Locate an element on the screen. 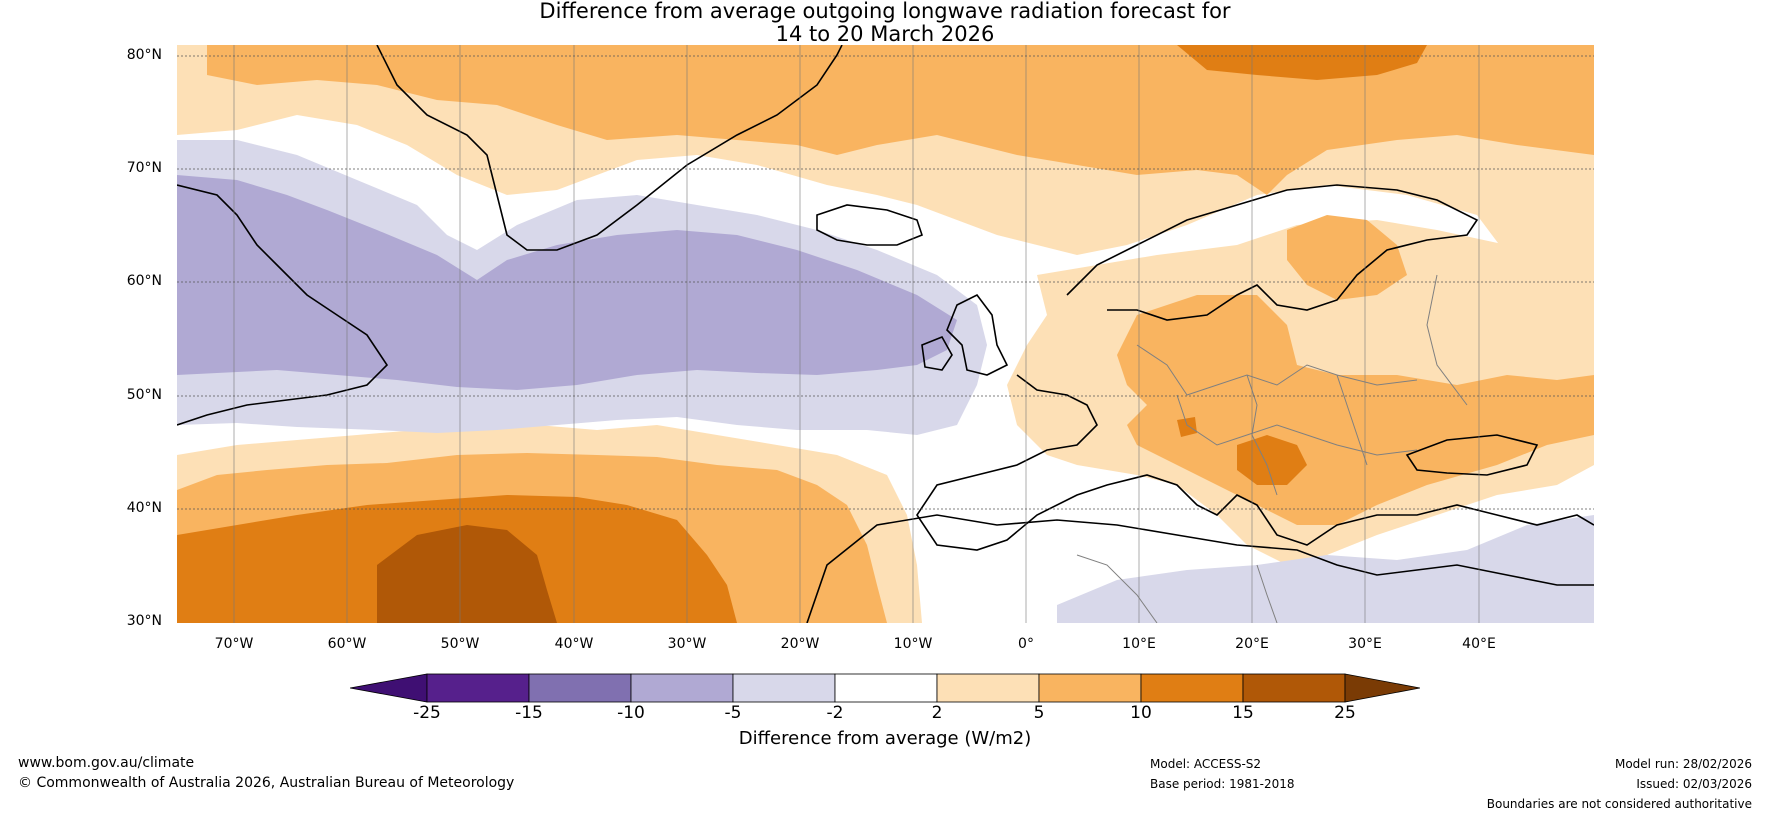 The image size is (1770, 816). country-borders is located at coordinates (1272, 448).